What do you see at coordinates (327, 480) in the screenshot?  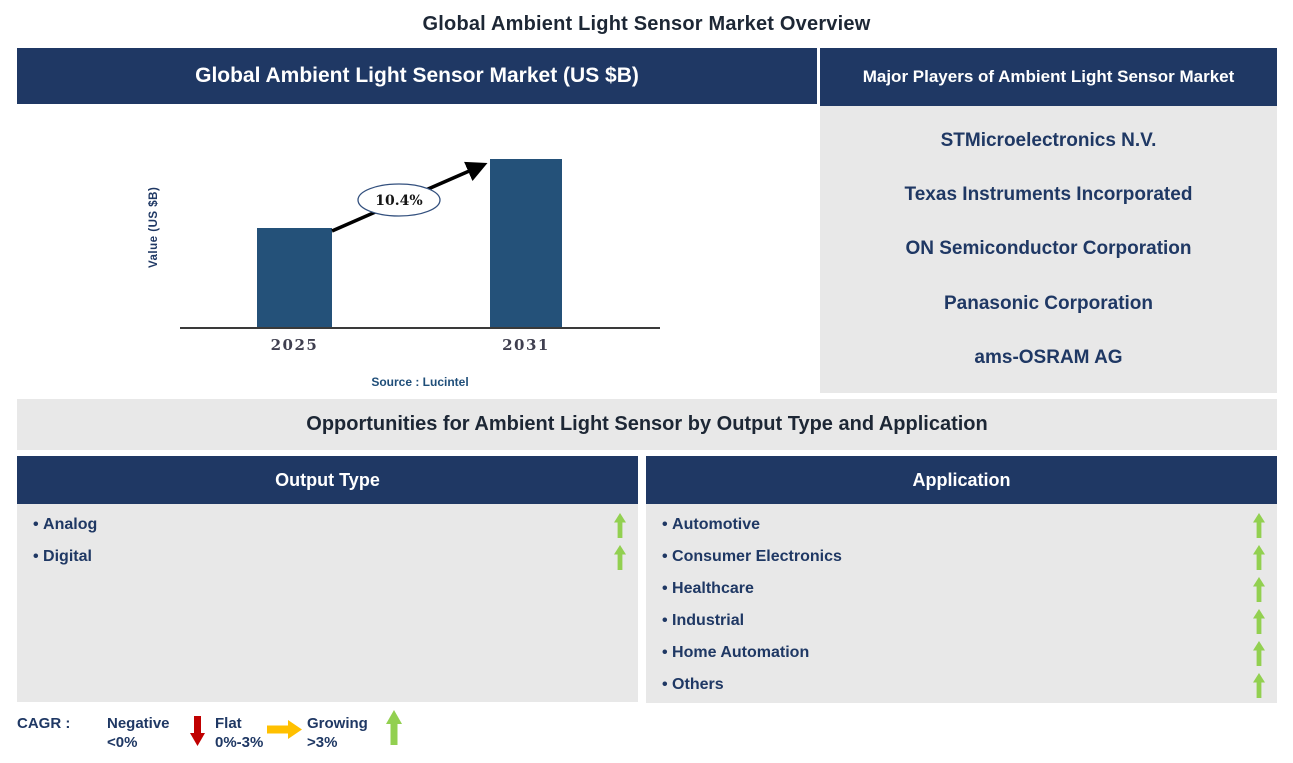 I see `output-type-header: Output Type` at bounding box center [327, 480].